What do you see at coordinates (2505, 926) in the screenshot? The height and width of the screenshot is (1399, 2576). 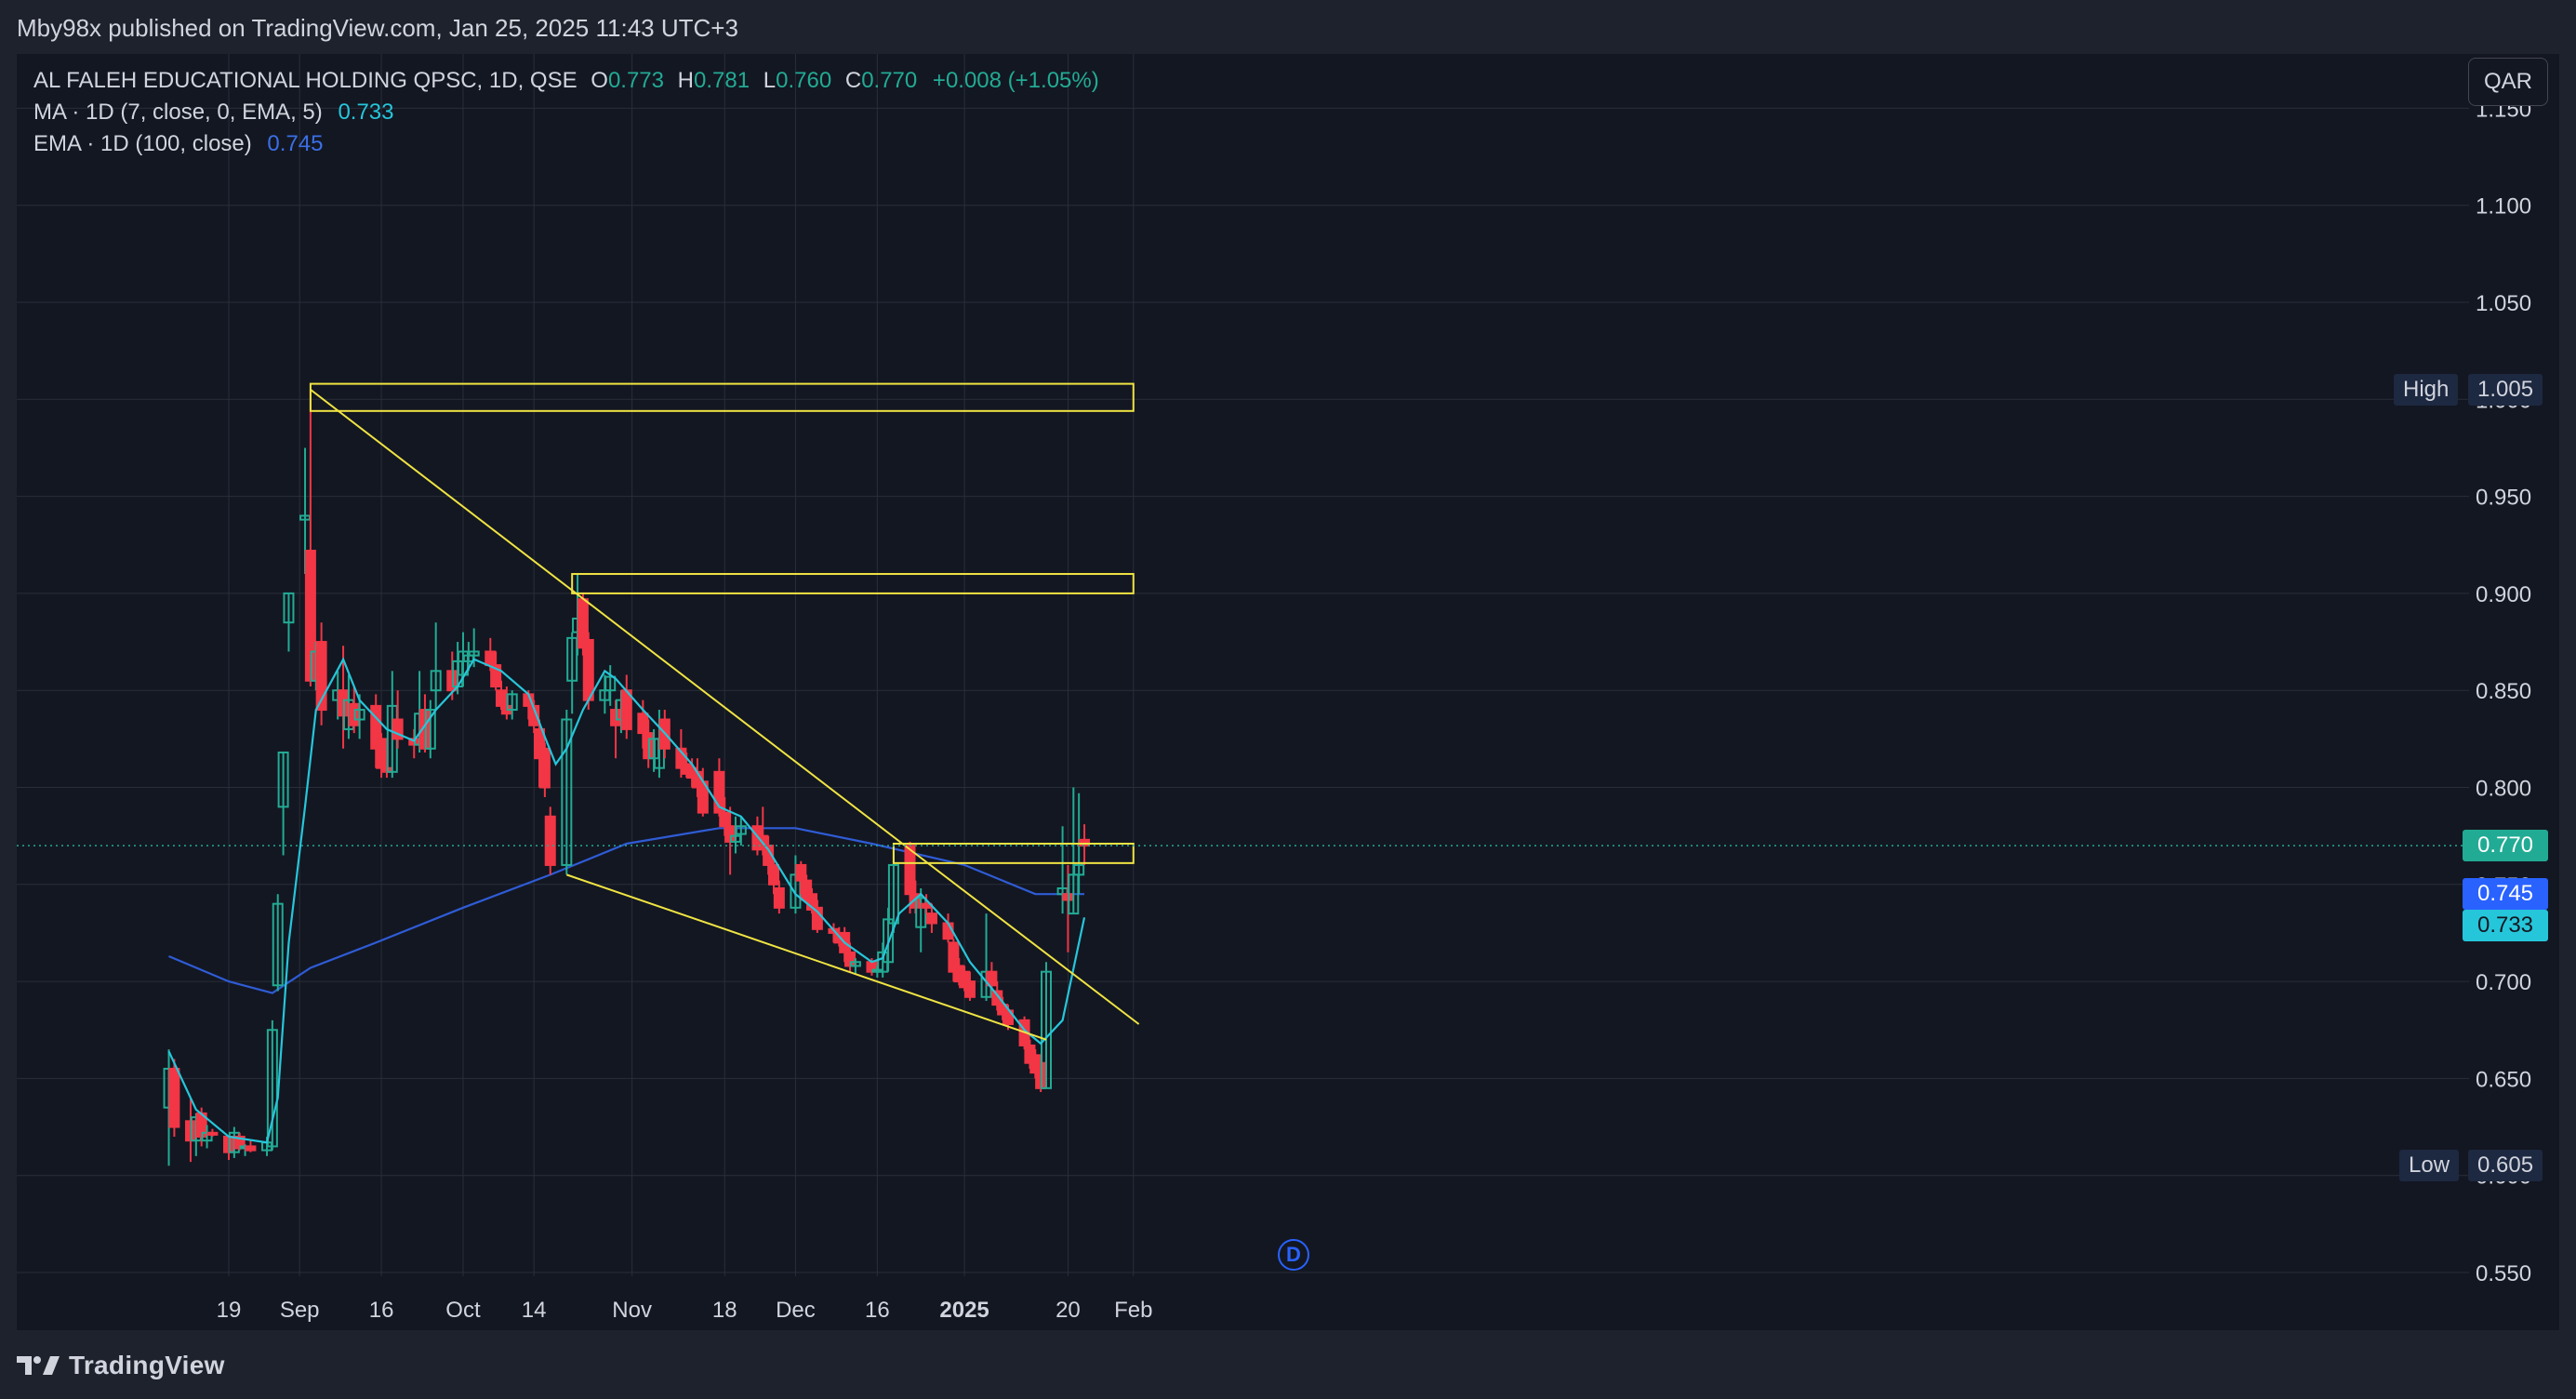 I see `ma-badge: 0.733` at bounding box center [2505, 926].